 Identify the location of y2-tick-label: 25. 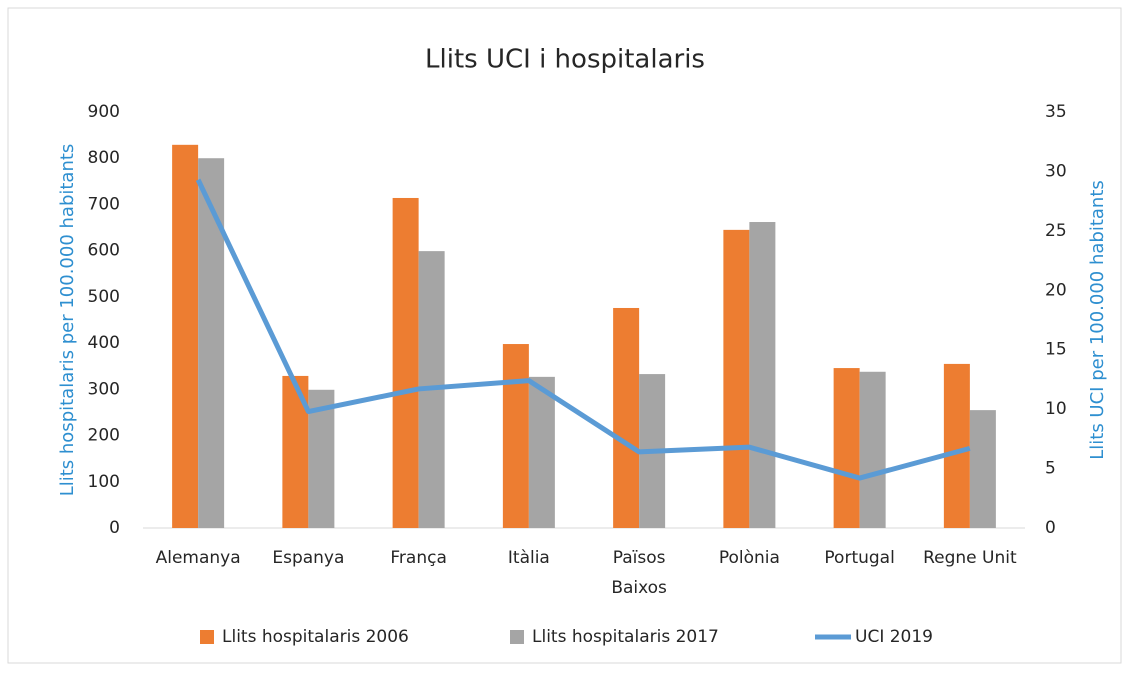
(1056, 231).